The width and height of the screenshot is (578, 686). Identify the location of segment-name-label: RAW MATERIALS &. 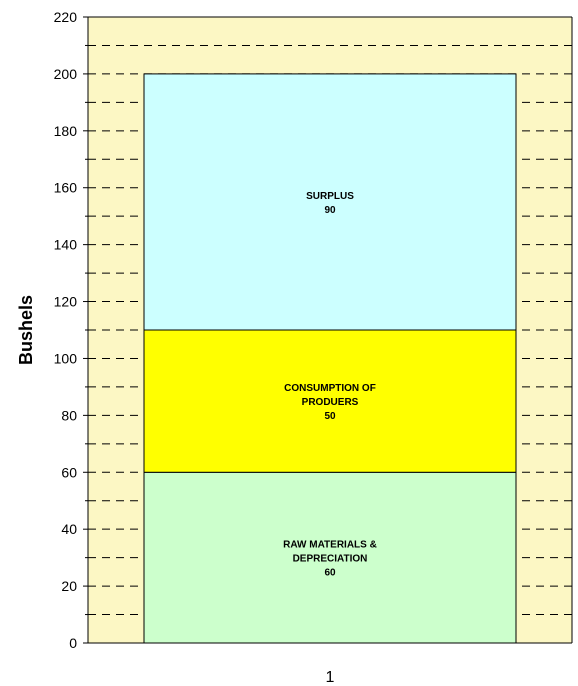
(330, 545).